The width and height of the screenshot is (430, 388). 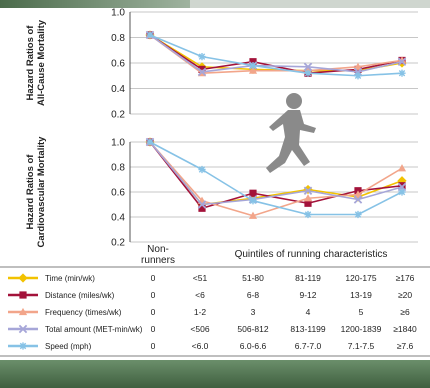 What do you see at coordinates (158, 249) in the screenshot?
I see `x-label-nonrunners-line1: Non-` at bounding box center [158, 249].